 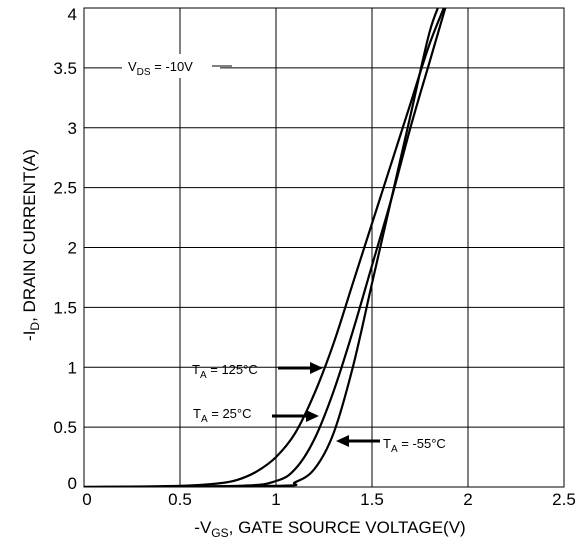 What do you see at coordinates (65, 188) in the screenshot?
I see `y-tick-label: 2.5` at bounding box center [65, 188].